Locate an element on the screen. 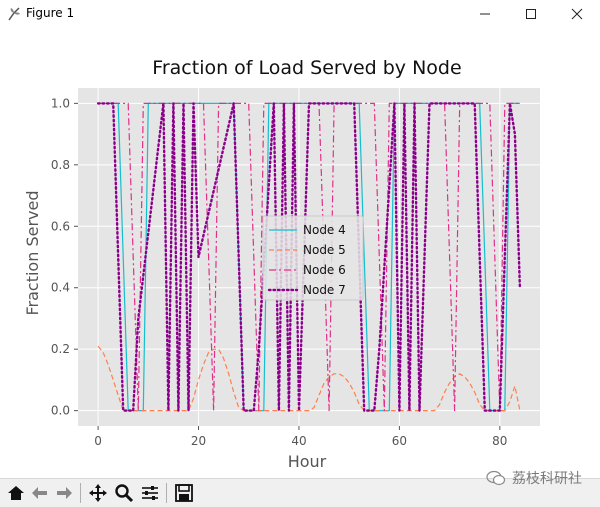 This screenshot has width=600, height=507. close-button is located at coordinates (577, 14).